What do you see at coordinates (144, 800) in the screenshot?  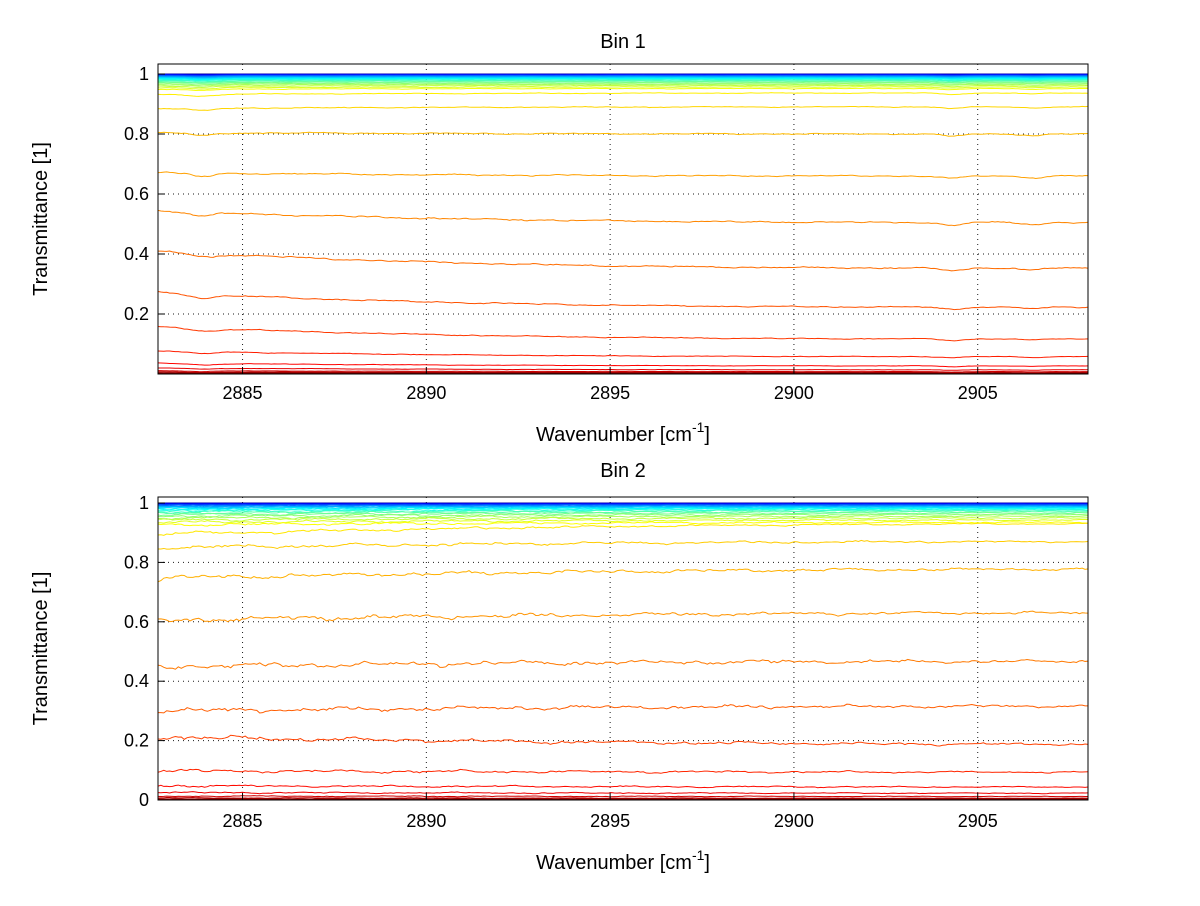 I see `y-tick-label: 0` at bounding box center [144, 800].